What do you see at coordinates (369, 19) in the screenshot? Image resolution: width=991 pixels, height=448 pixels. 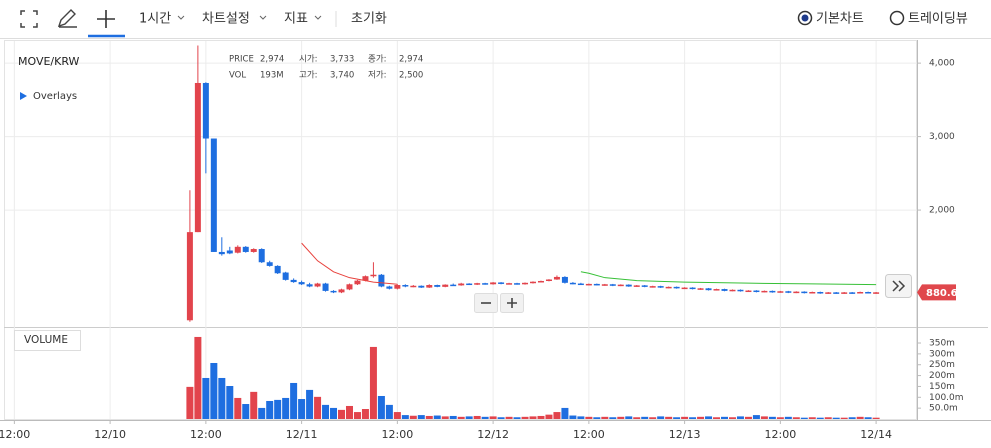 I see `reset-button: 초기화` at bounding box center [369, 19].